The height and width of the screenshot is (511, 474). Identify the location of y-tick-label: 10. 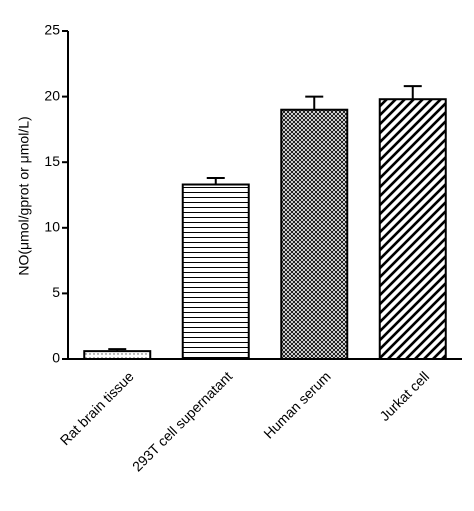
(52, 227).